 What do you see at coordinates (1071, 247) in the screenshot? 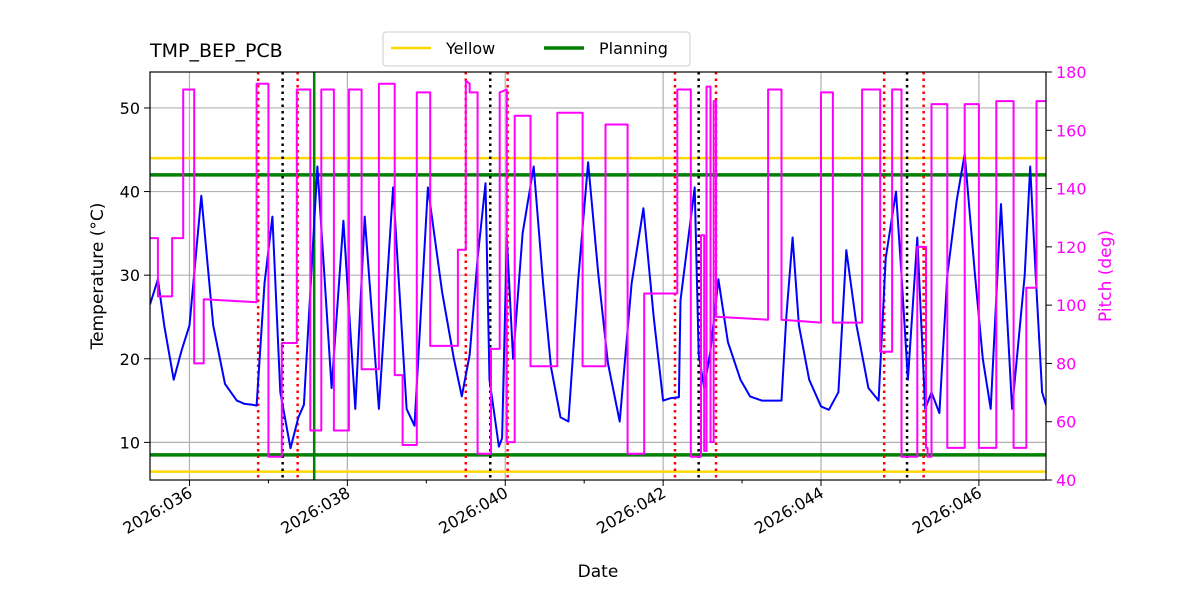
I see `y-tick-label-right: 120` at bounding box center [1071, 247].